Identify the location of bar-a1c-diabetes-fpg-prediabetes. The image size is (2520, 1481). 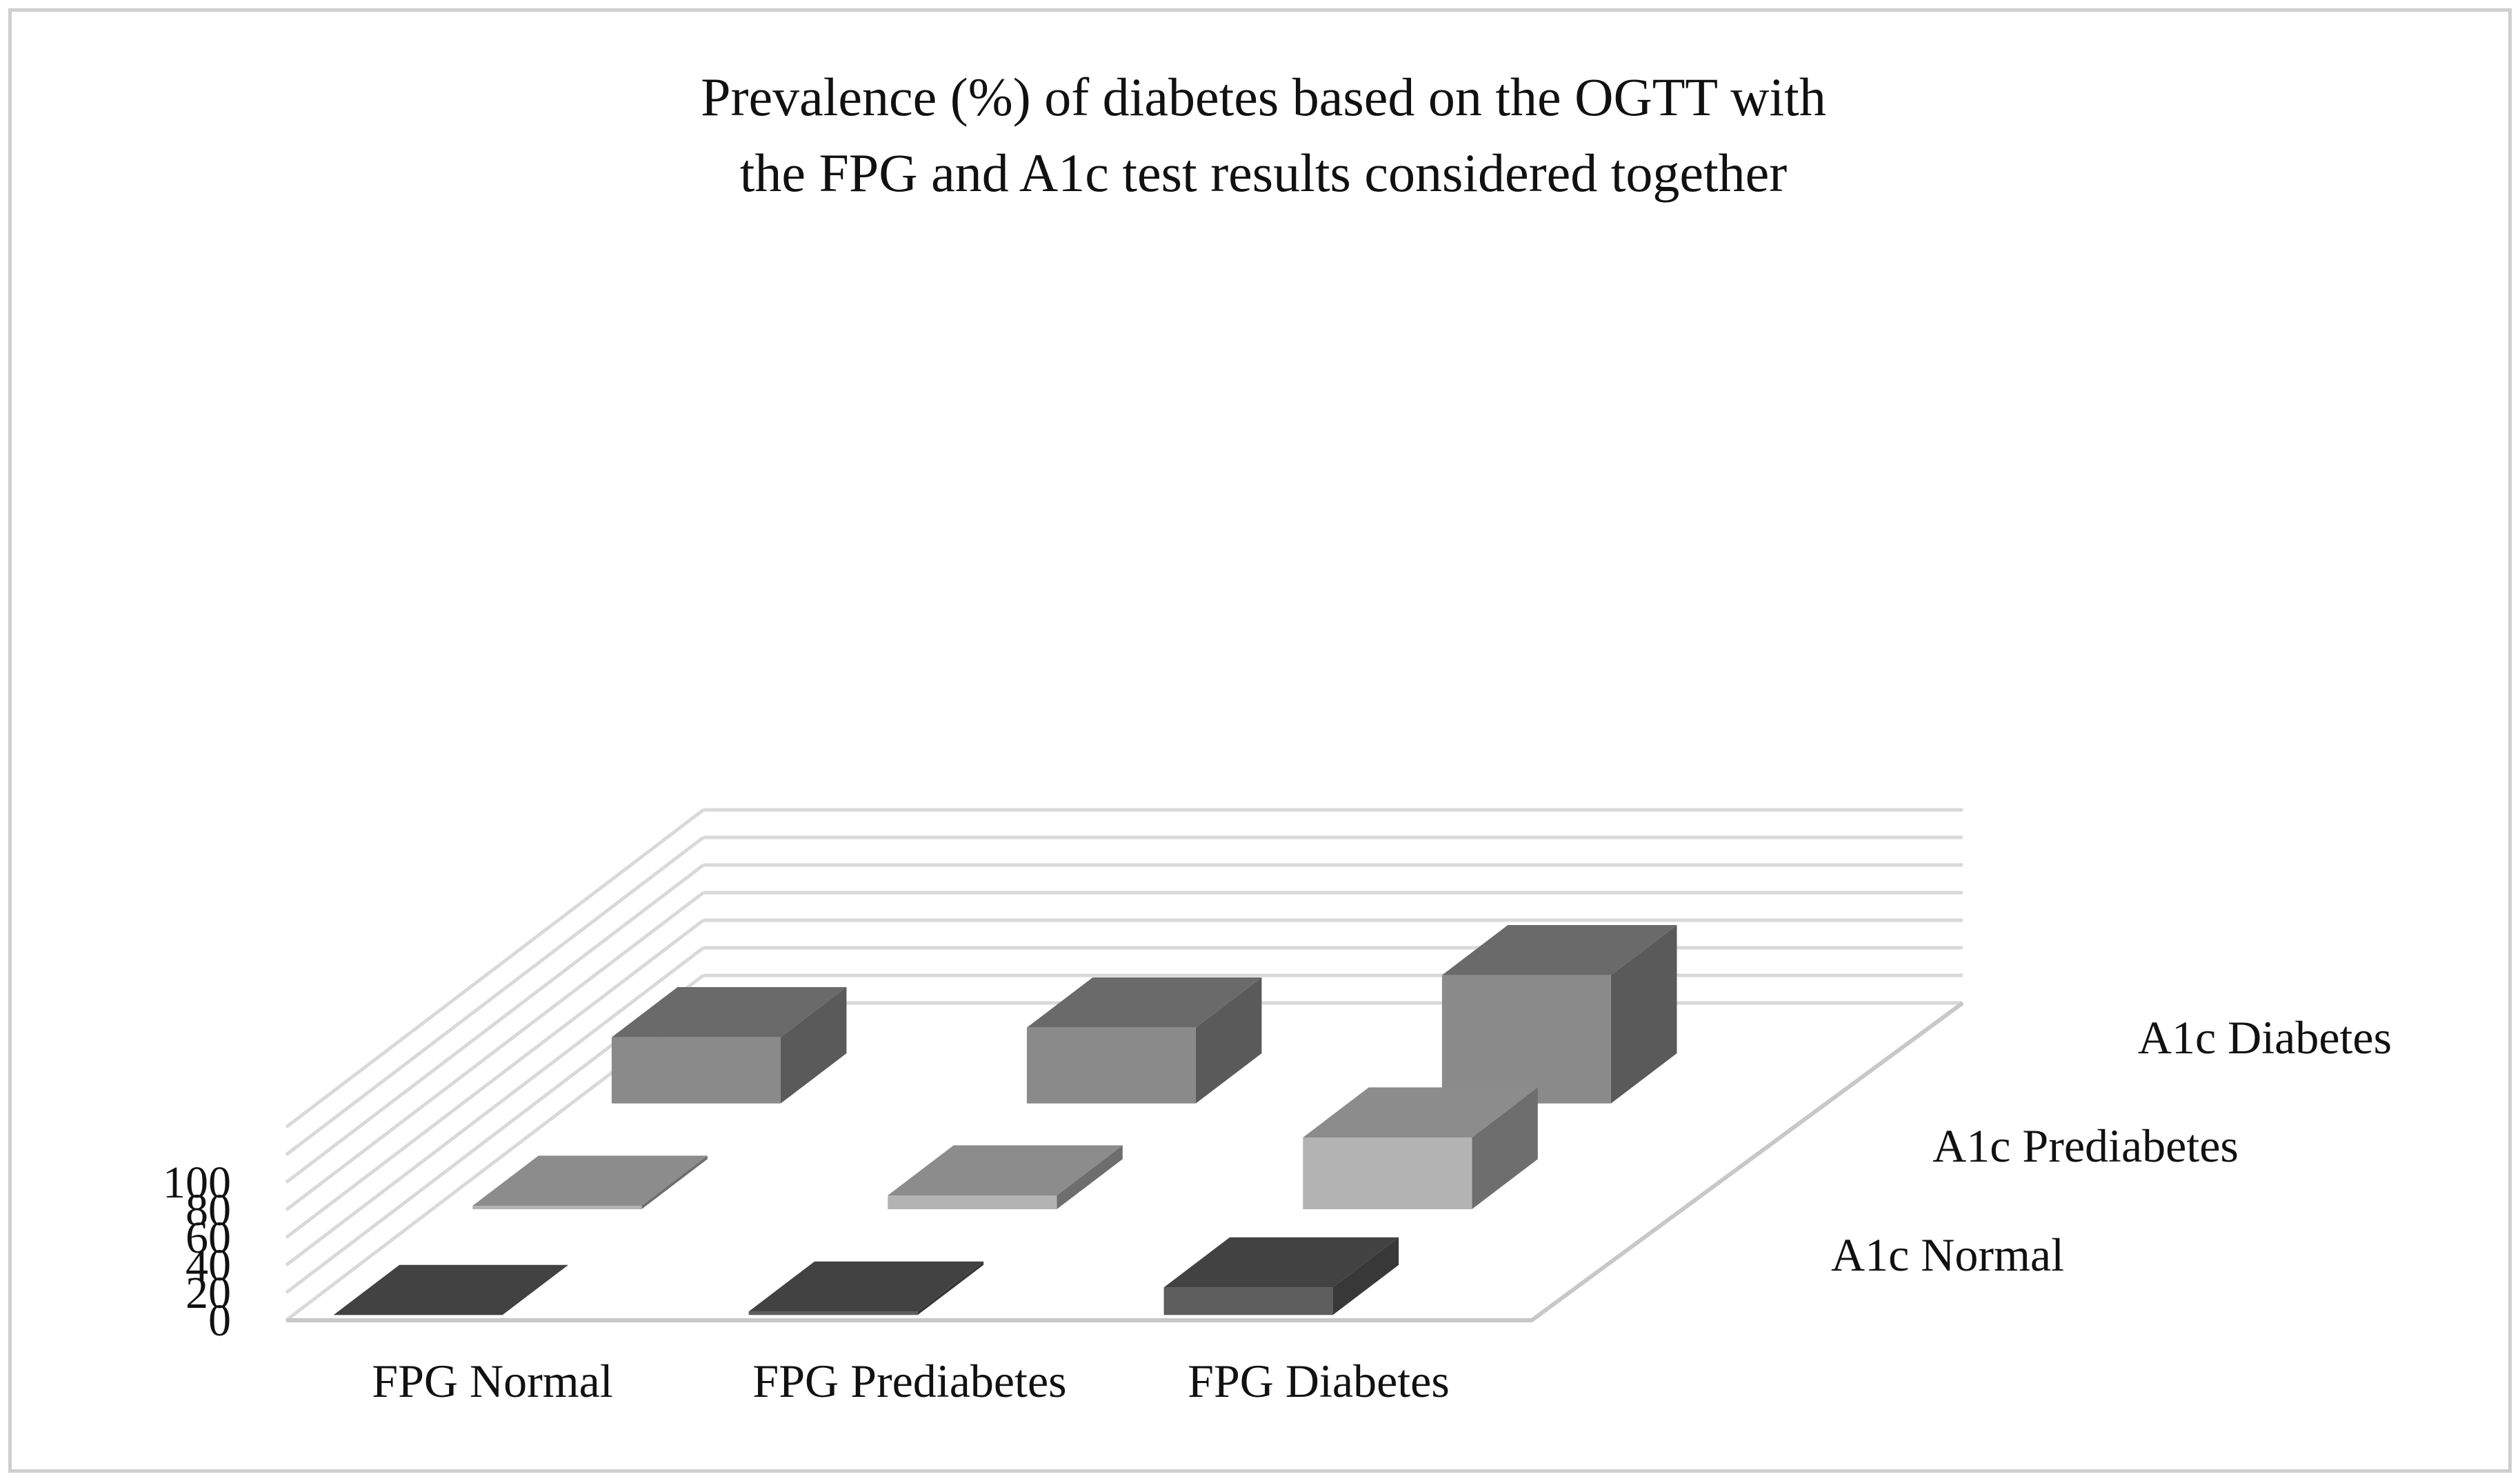
(1144, 1040).